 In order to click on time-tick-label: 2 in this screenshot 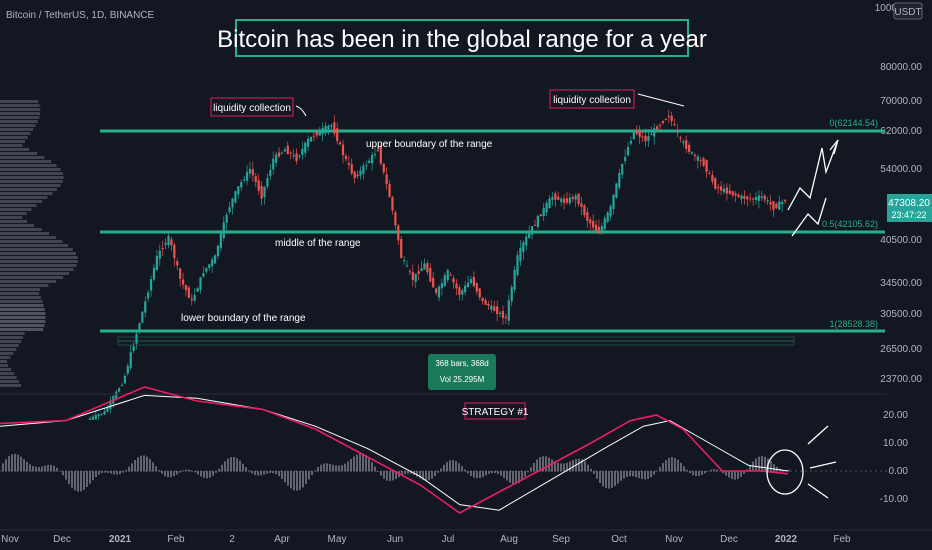, I will do `click(232, 539)`.